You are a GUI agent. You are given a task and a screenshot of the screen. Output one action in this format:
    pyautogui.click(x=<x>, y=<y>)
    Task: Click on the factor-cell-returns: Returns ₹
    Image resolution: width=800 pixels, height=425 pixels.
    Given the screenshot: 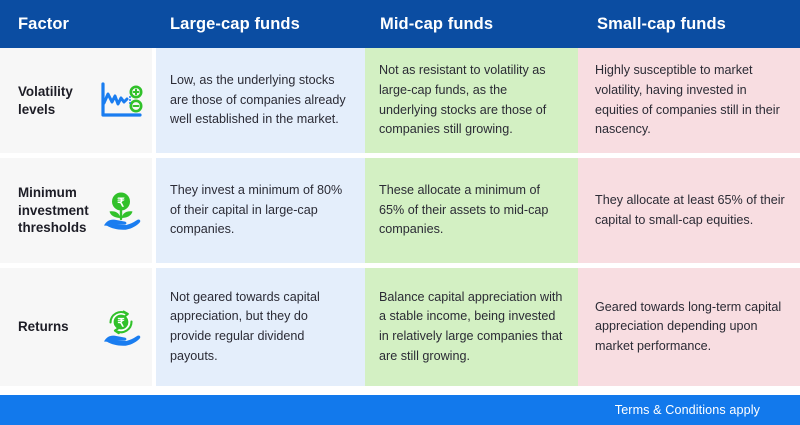 What is the action you would take?
    pyautogui.click(x=76, y=327)
    